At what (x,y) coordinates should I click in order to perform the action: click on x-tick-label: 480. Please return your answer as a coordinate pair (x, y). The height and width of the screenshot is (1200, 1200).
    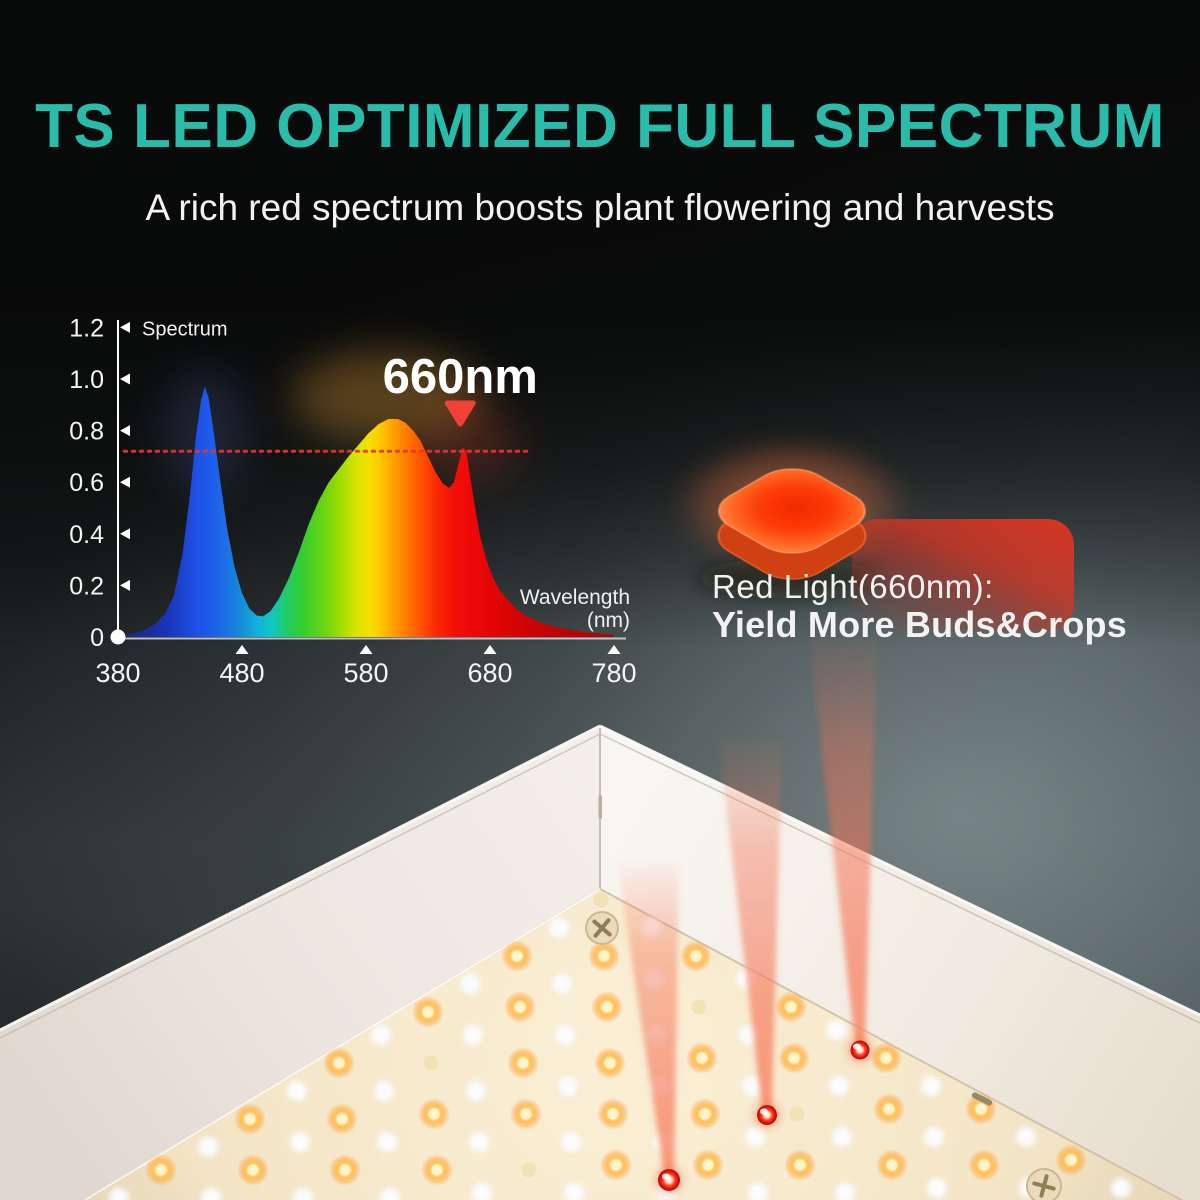
    Looking at the image, I should click on (241, 673).